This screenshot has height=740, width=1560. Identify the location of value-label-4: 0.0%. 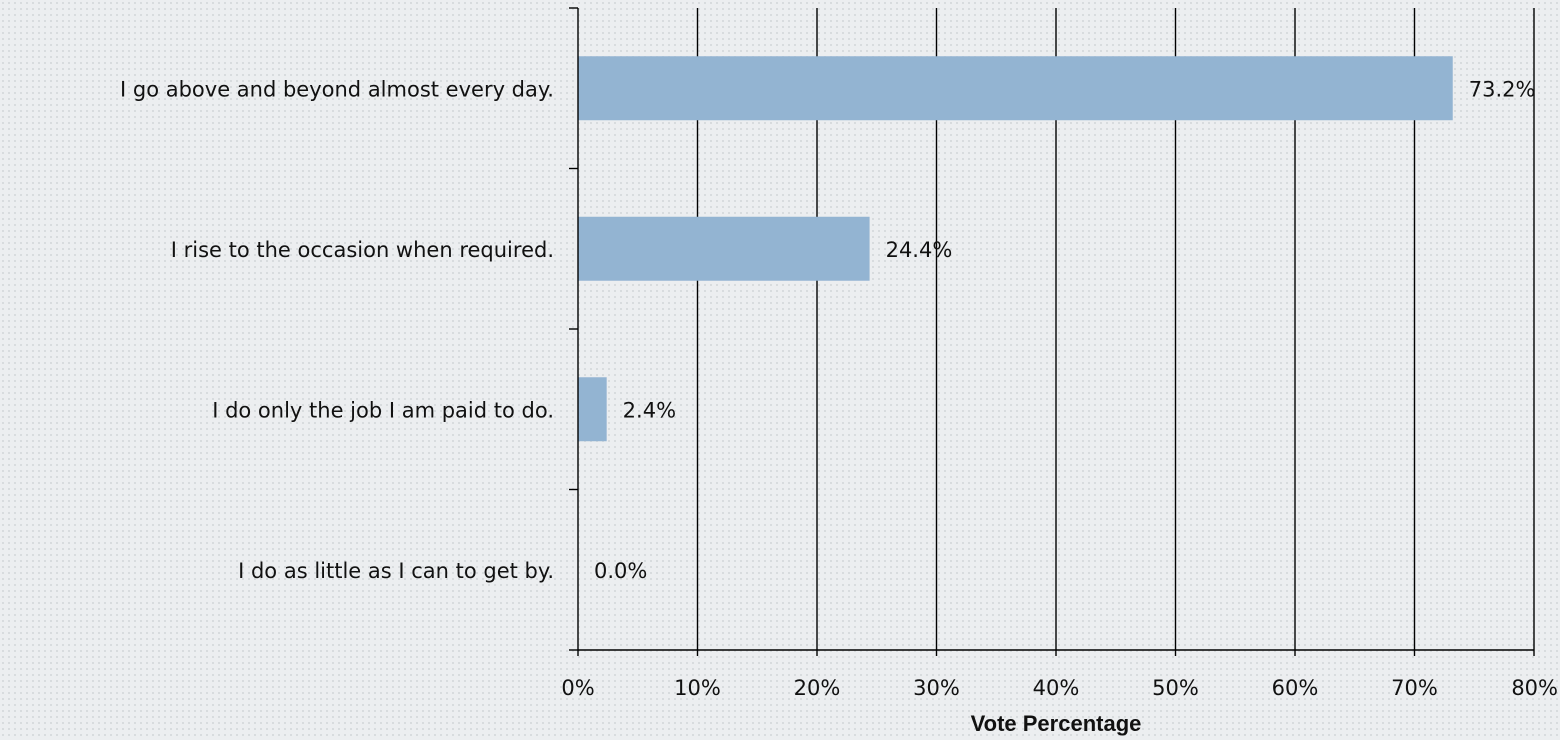
(620, 571).